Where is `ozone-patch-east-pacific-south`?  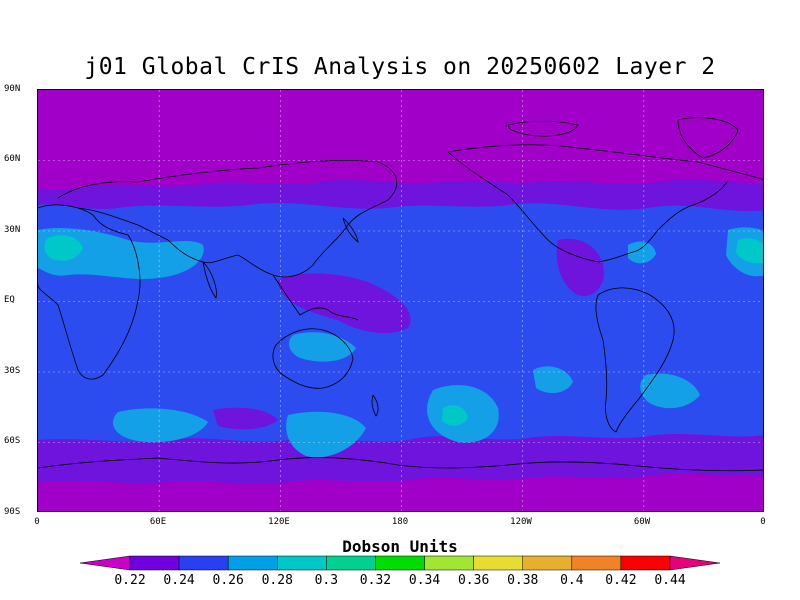
ozone-patch-east-pacific-south is located at coordinates (553, 380).